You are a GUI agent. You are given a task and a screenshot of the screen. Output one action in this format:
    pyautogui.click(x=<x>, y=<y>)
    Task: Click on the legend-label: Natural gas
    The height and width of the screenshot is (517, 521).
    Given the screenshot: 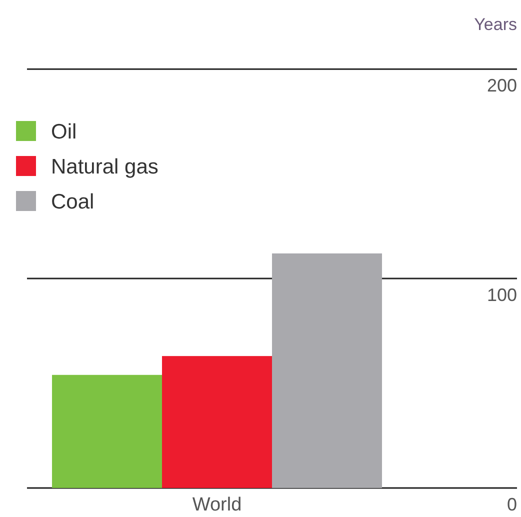 What is the action you would take?
    pyautogui.click(x=104, y=166)
    